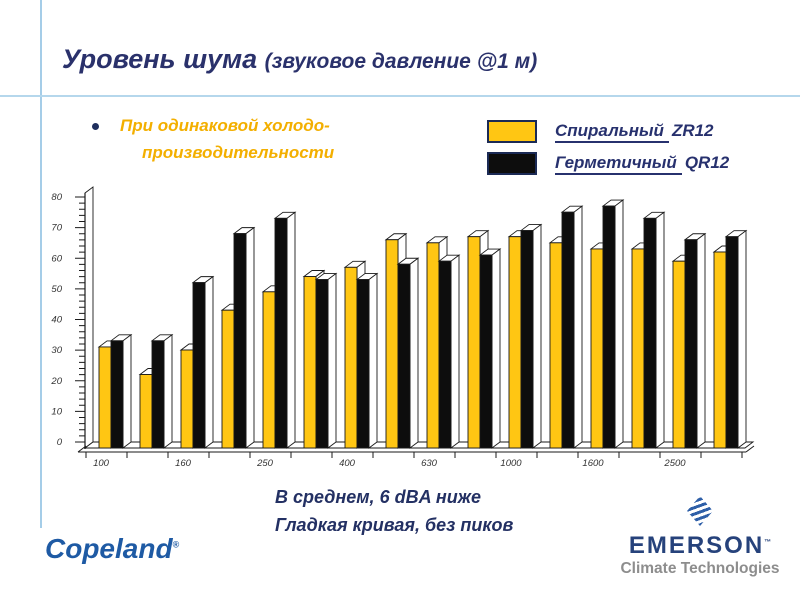  What do you see at coordinates (634, 132) in the screenshot?
I see `legend-label-zr12: Спиральный ZR12` at bounding box center [634, 132].